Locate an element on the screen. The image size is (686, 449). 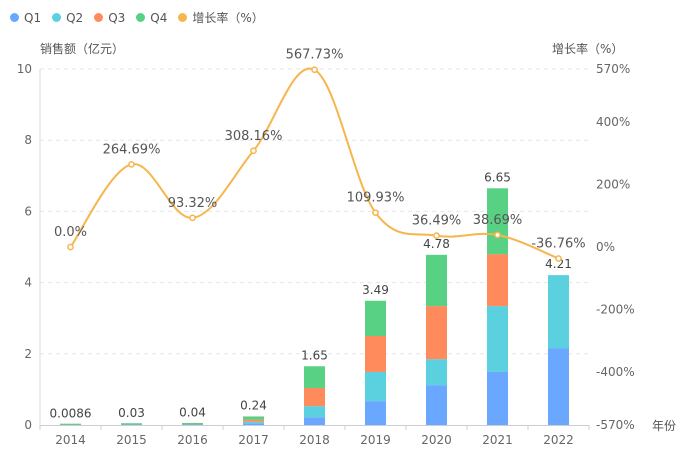
growth-point-2019 is located at coordinates (375, 213).